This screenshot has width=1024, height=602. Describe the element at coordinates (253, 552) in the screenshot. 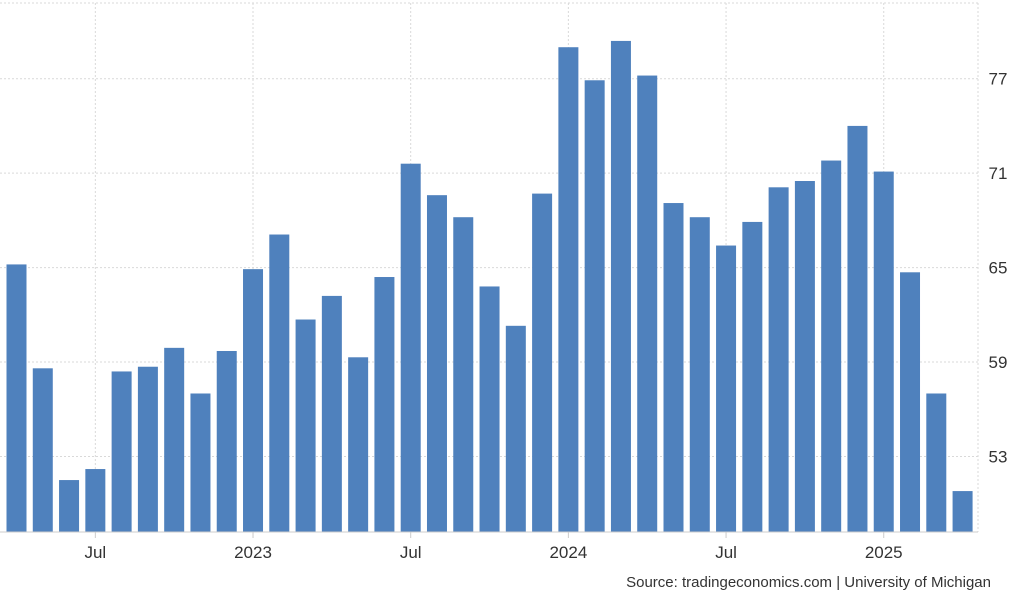

I see `x-tick-label: 2023` at that location.